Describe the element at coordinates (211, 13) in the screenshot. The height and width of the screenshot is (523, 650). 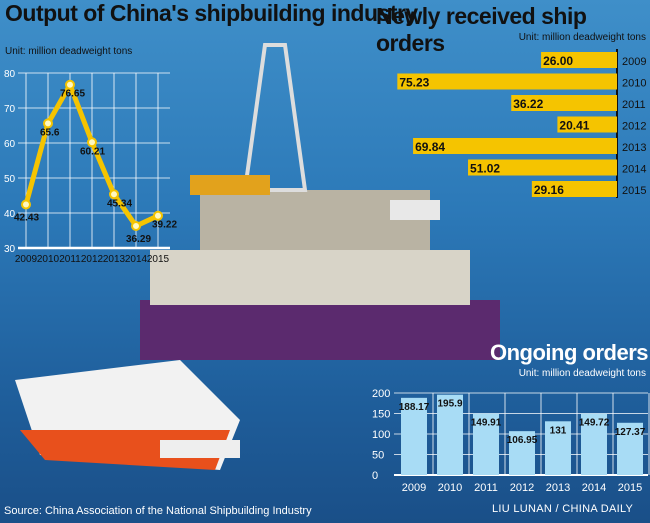
I see `output-chart-title: Output of China's shipbuilding industry` at that location.